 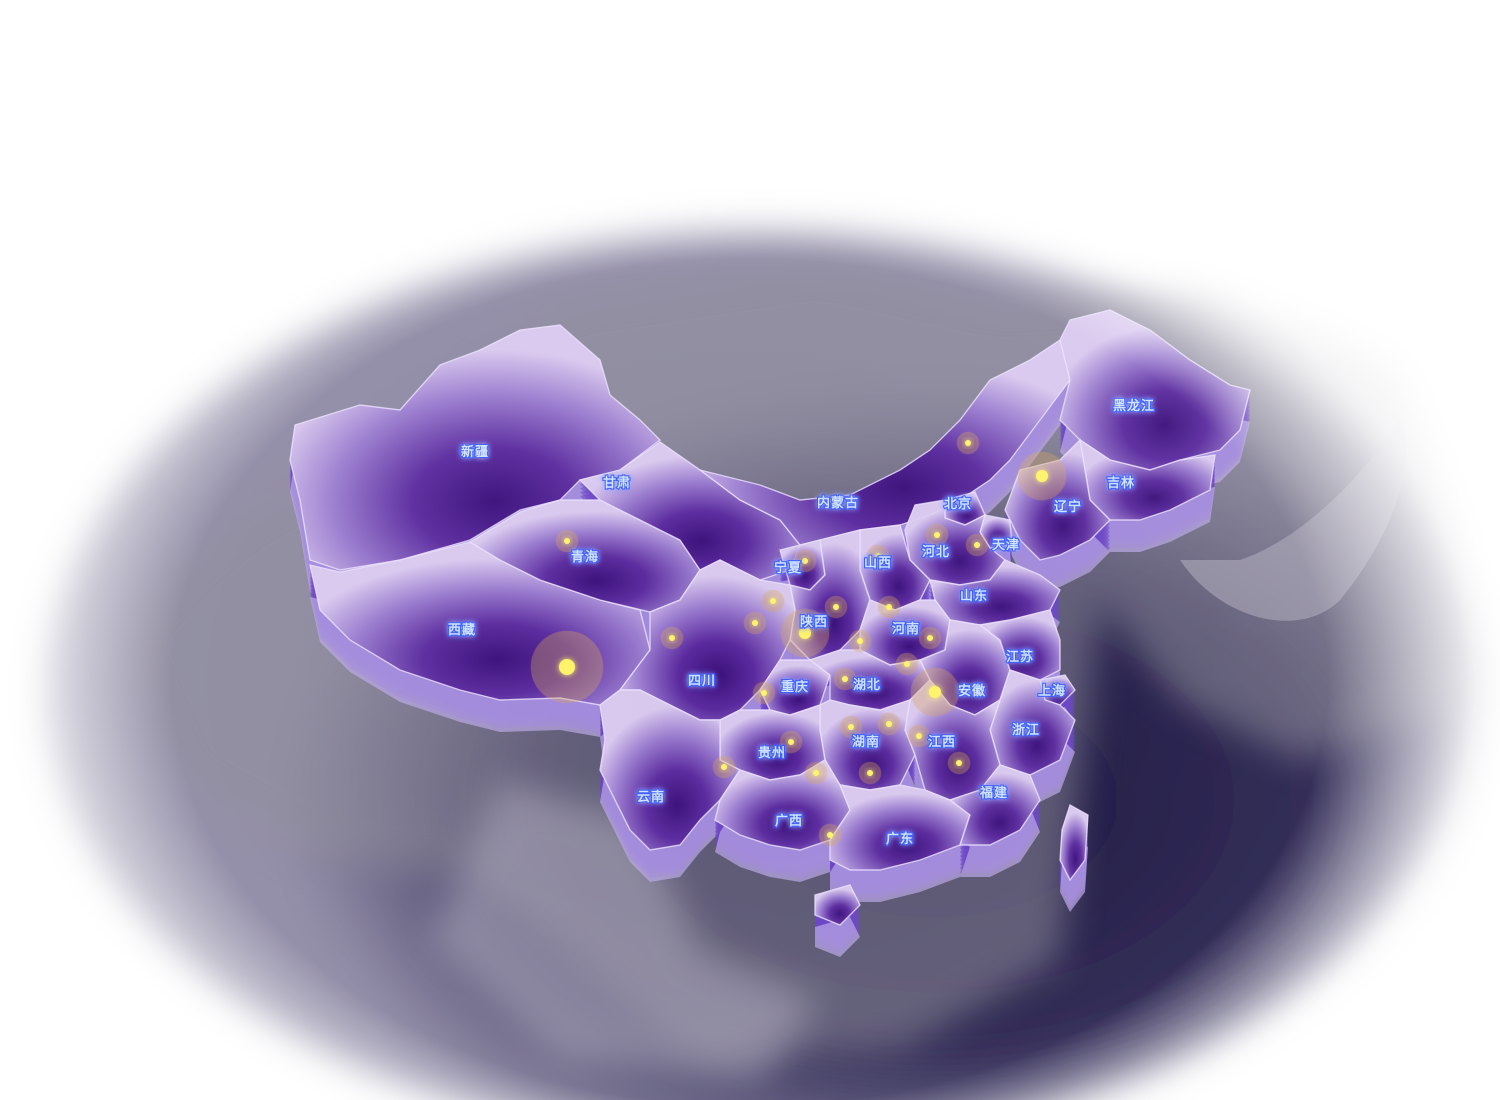 What do you see at coordinates (475, 452) in the screenshot?
I see `label-xinjiang: 新疆` at bounding box center [475, 452].